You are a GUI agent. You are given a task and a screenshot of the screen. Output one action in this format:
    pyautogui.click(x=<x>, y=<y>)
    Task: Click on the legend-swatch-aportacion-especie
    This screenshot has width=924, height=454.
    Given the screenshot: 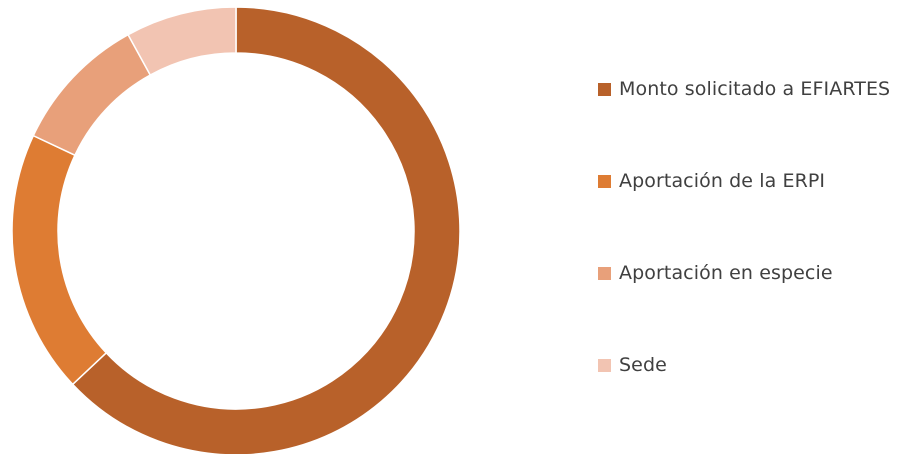 What is the action you would take?
    pyautogui.click(x=604, y=273)
    